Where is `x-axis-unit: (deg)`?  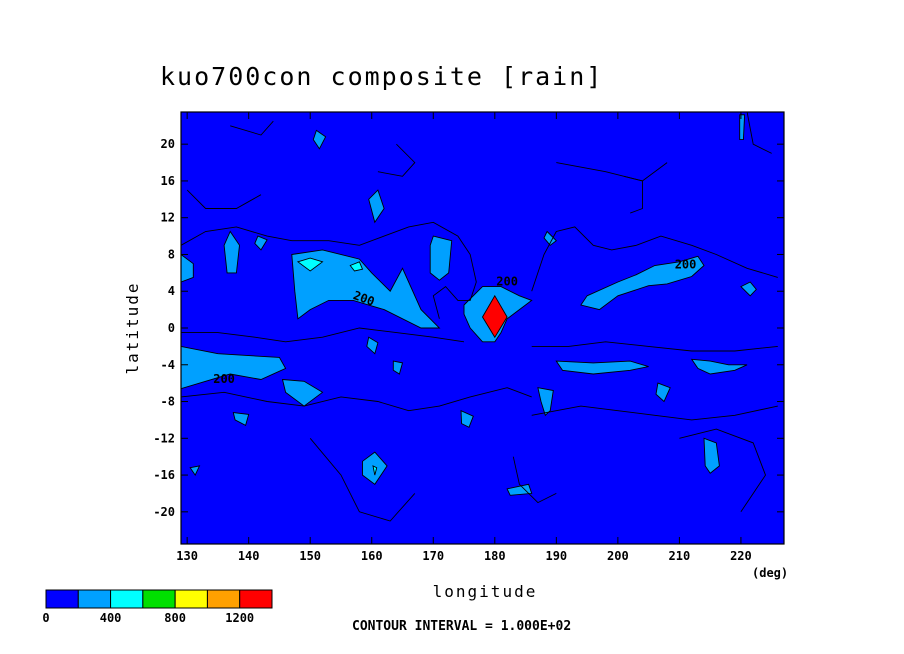
x-axis-unit: (deg) is located at coordinates (770, 573).